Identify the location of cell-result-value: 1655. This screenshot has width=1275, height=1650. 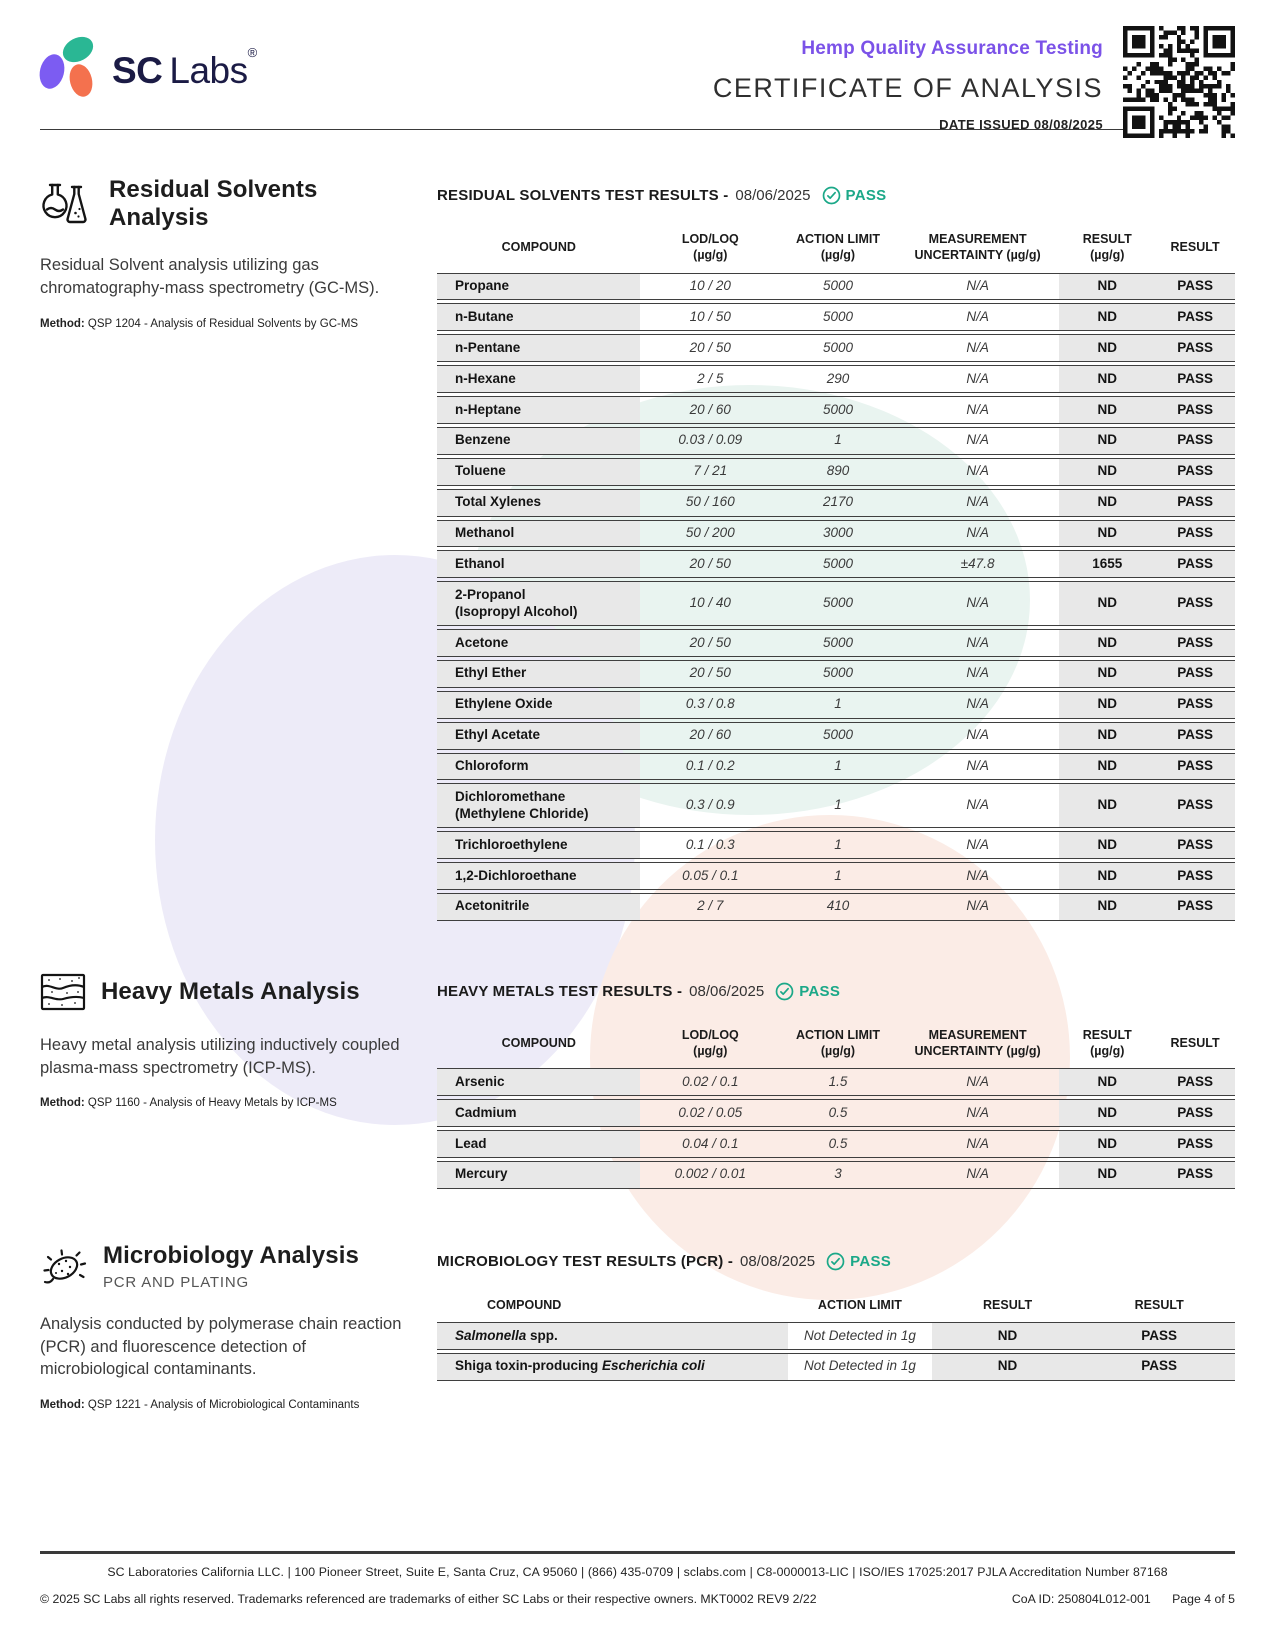
(1107, 564).